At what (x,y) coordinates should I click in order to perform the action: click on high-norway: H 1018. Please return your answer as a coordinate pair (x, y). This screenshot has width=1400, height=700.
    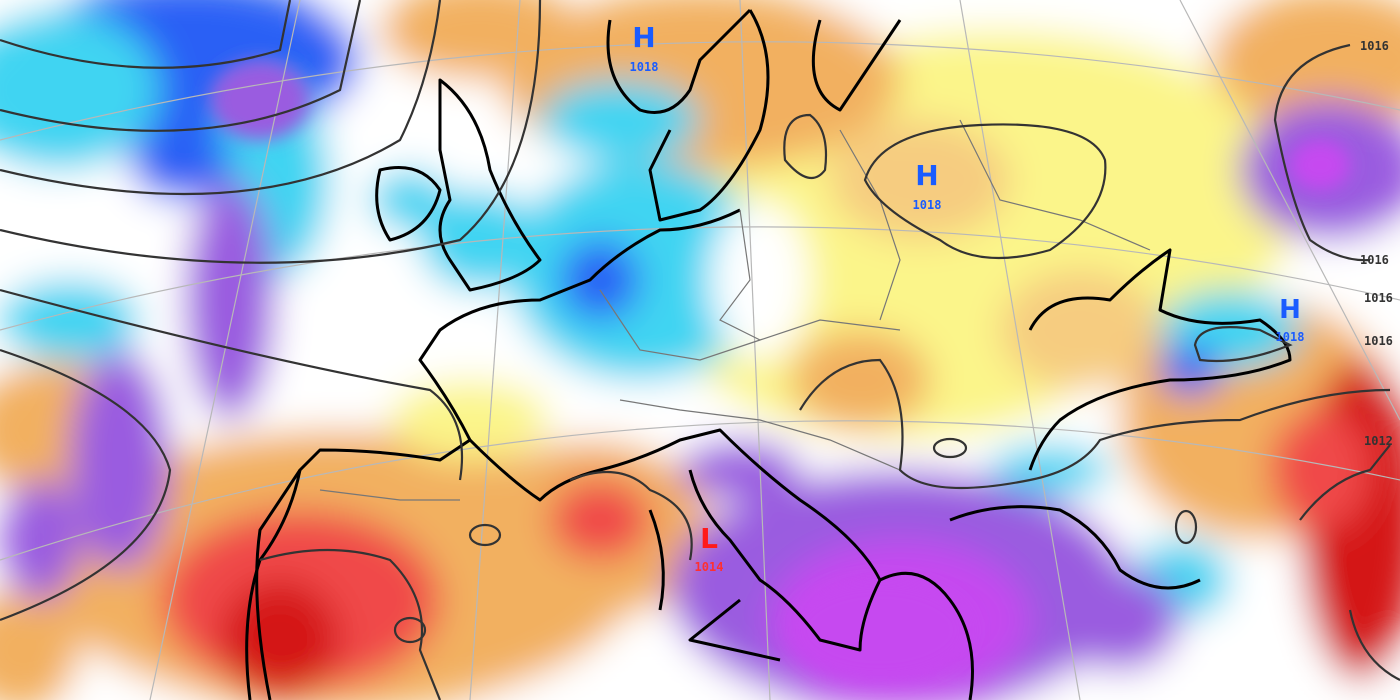
    Looking at the image, I should click on (644, 47).